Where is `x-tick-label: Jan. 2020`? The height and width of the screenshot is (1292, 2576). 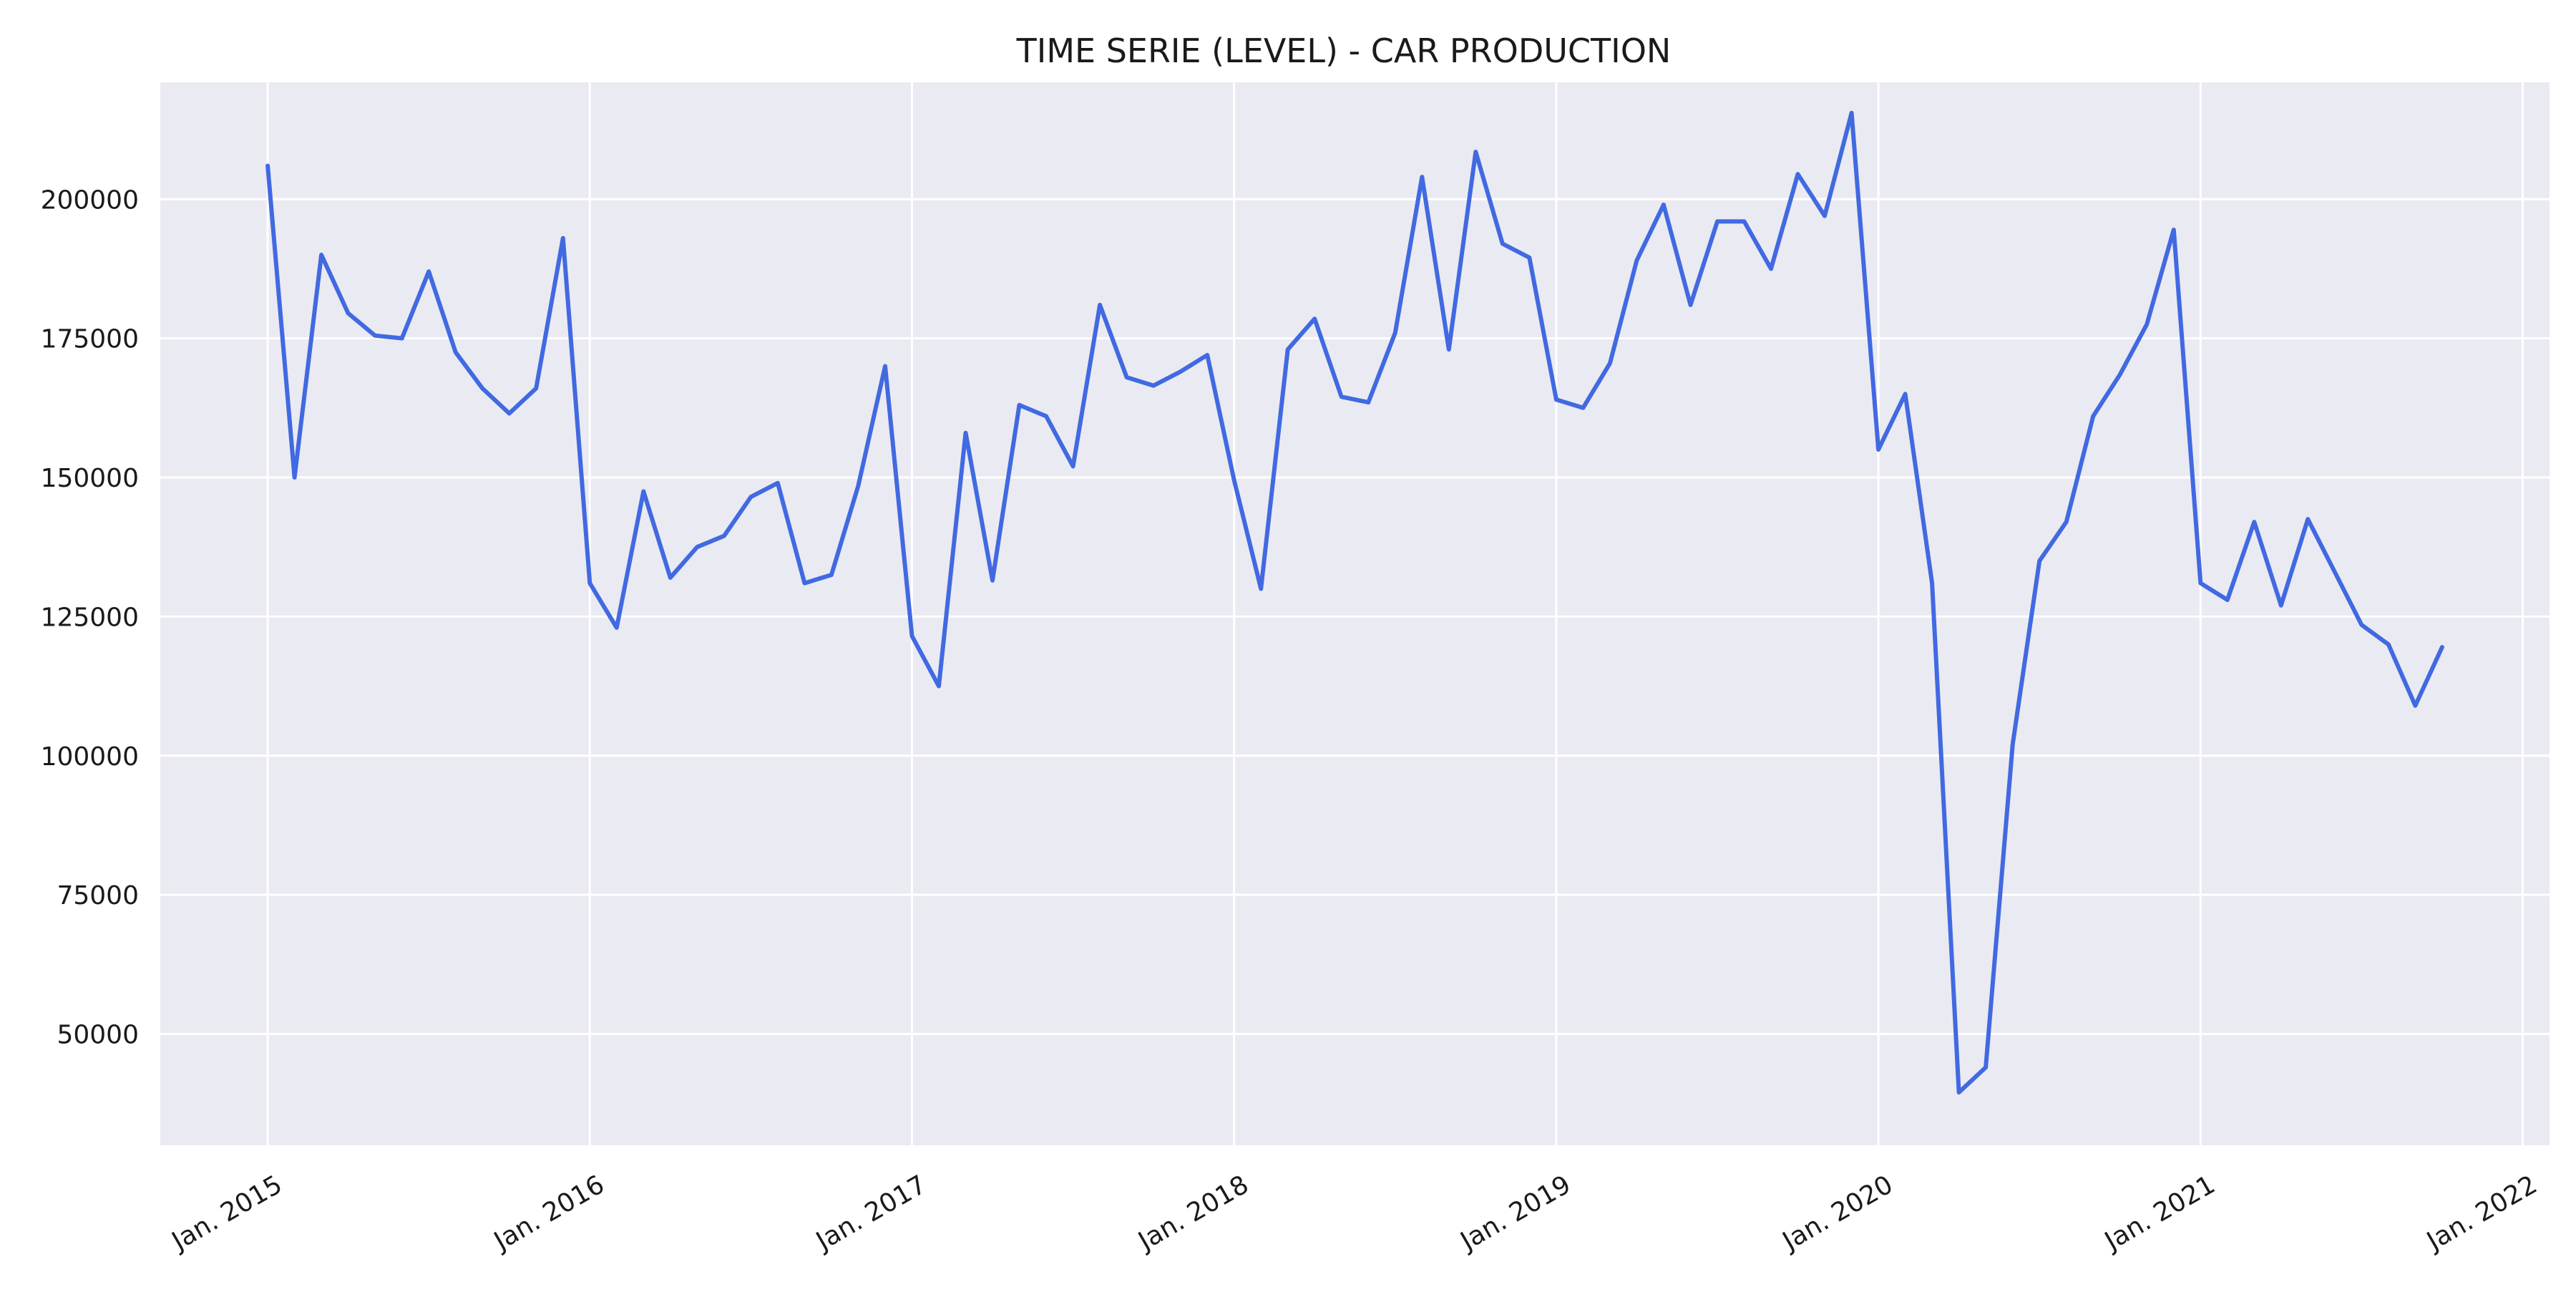
x-tick-label: Jan. 2020 is located at coordinates (1837, 1213).